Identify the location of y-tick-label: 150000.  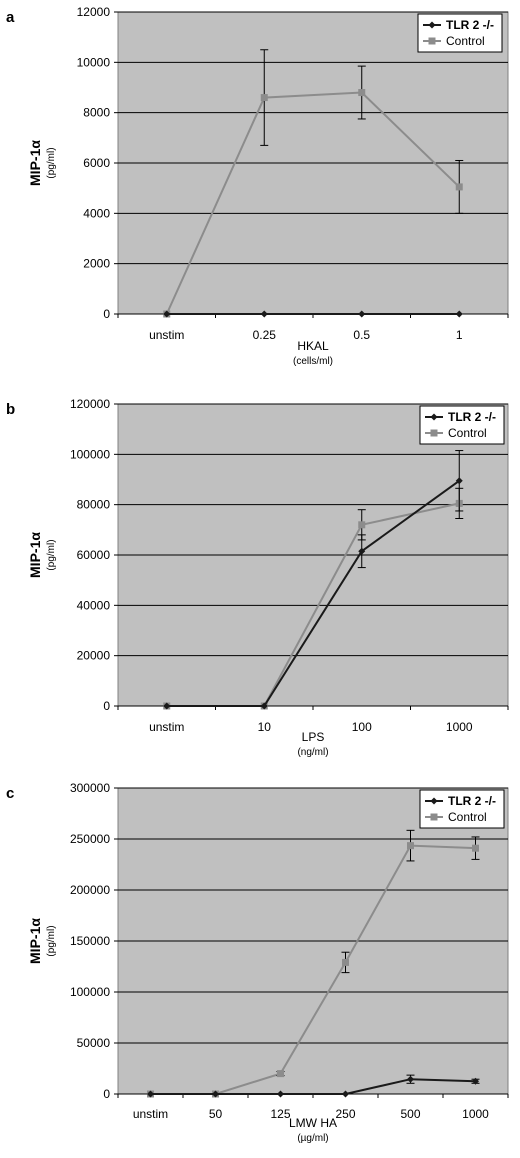
(90, 941).